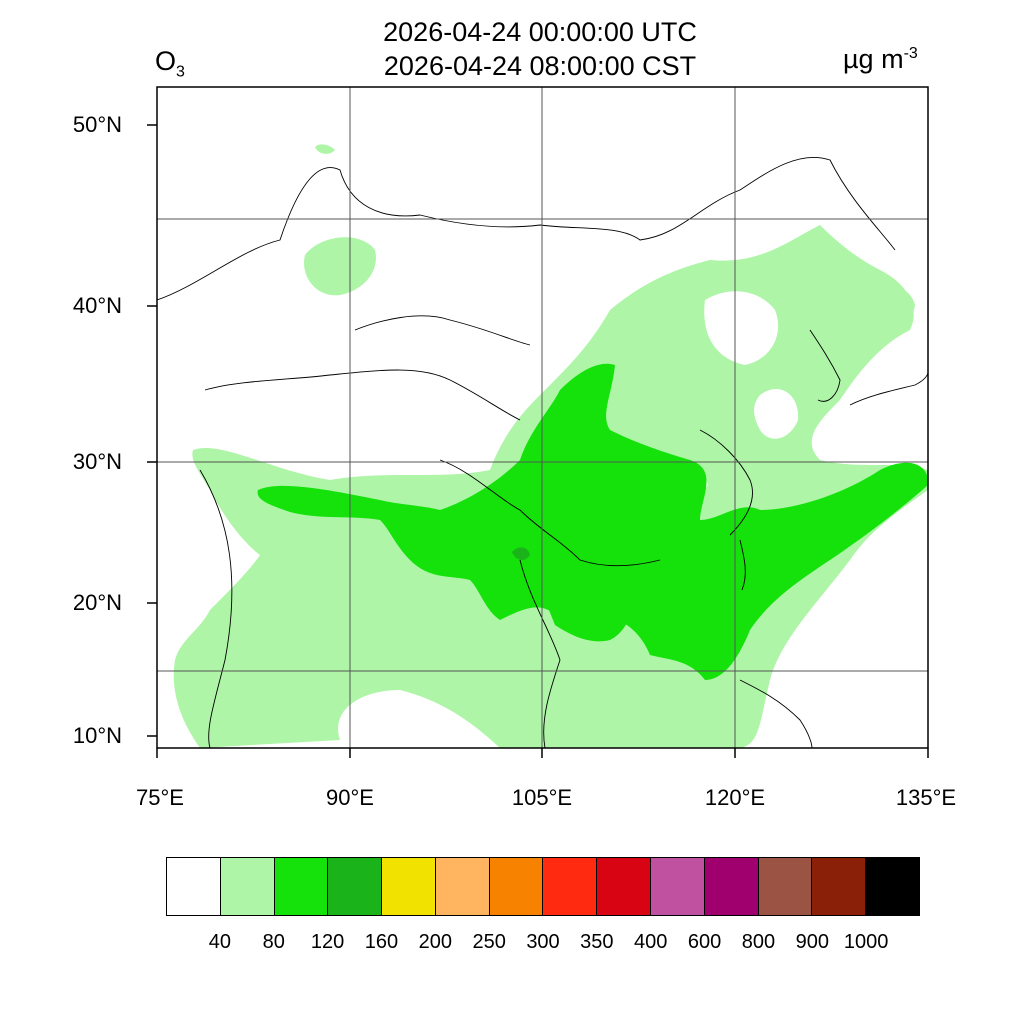  Describe the element at coordinates (362, 395) in the screenshot. I see `boundary-tibet` at that location.